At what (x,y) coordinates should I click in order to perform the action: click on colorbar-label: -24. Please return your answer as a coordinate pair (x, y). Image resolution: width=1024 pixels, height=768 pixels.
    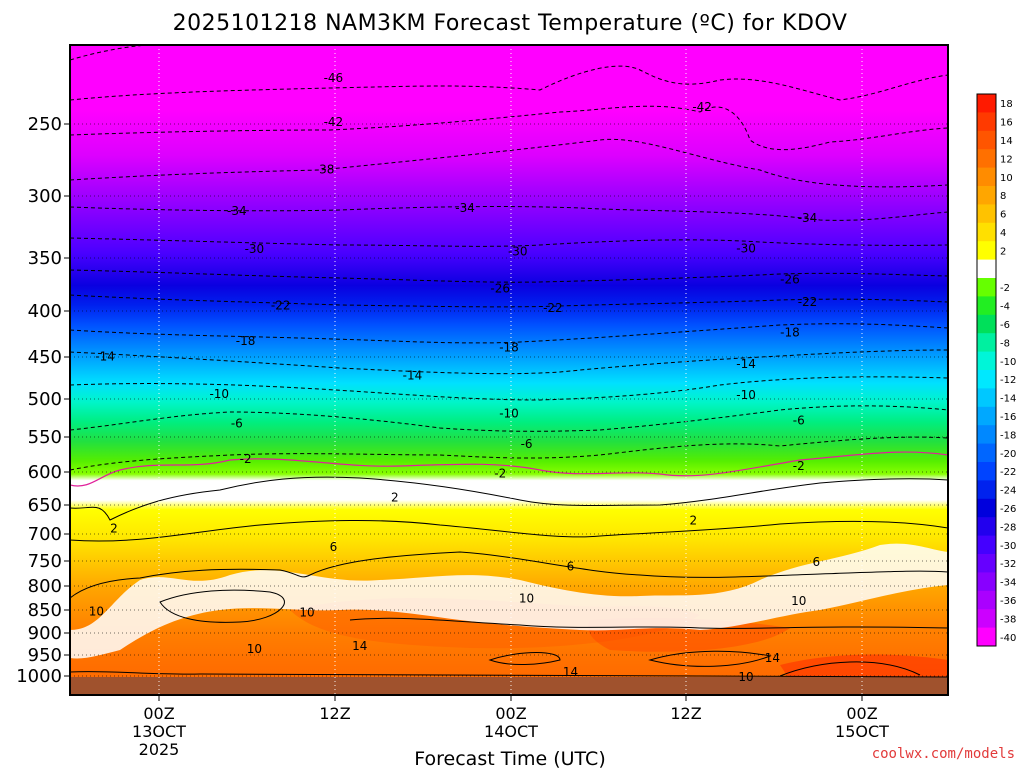
    Looking at the image, I should click on (1008, 491).